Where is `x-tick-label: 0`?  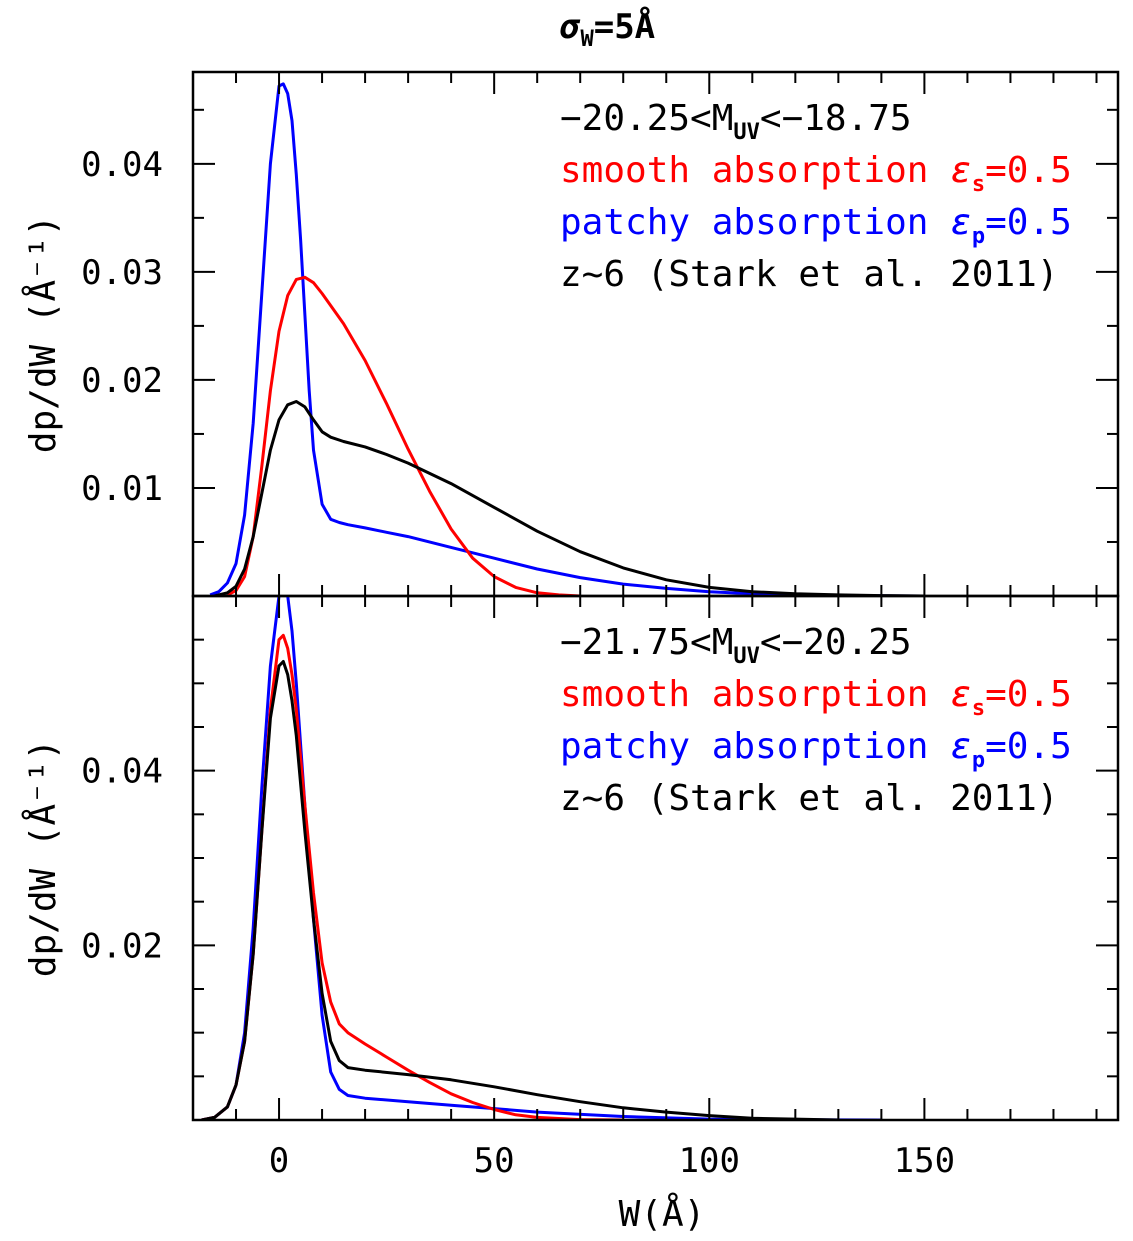 x-tick-label: 0 is located at coordinates (279, 1161).